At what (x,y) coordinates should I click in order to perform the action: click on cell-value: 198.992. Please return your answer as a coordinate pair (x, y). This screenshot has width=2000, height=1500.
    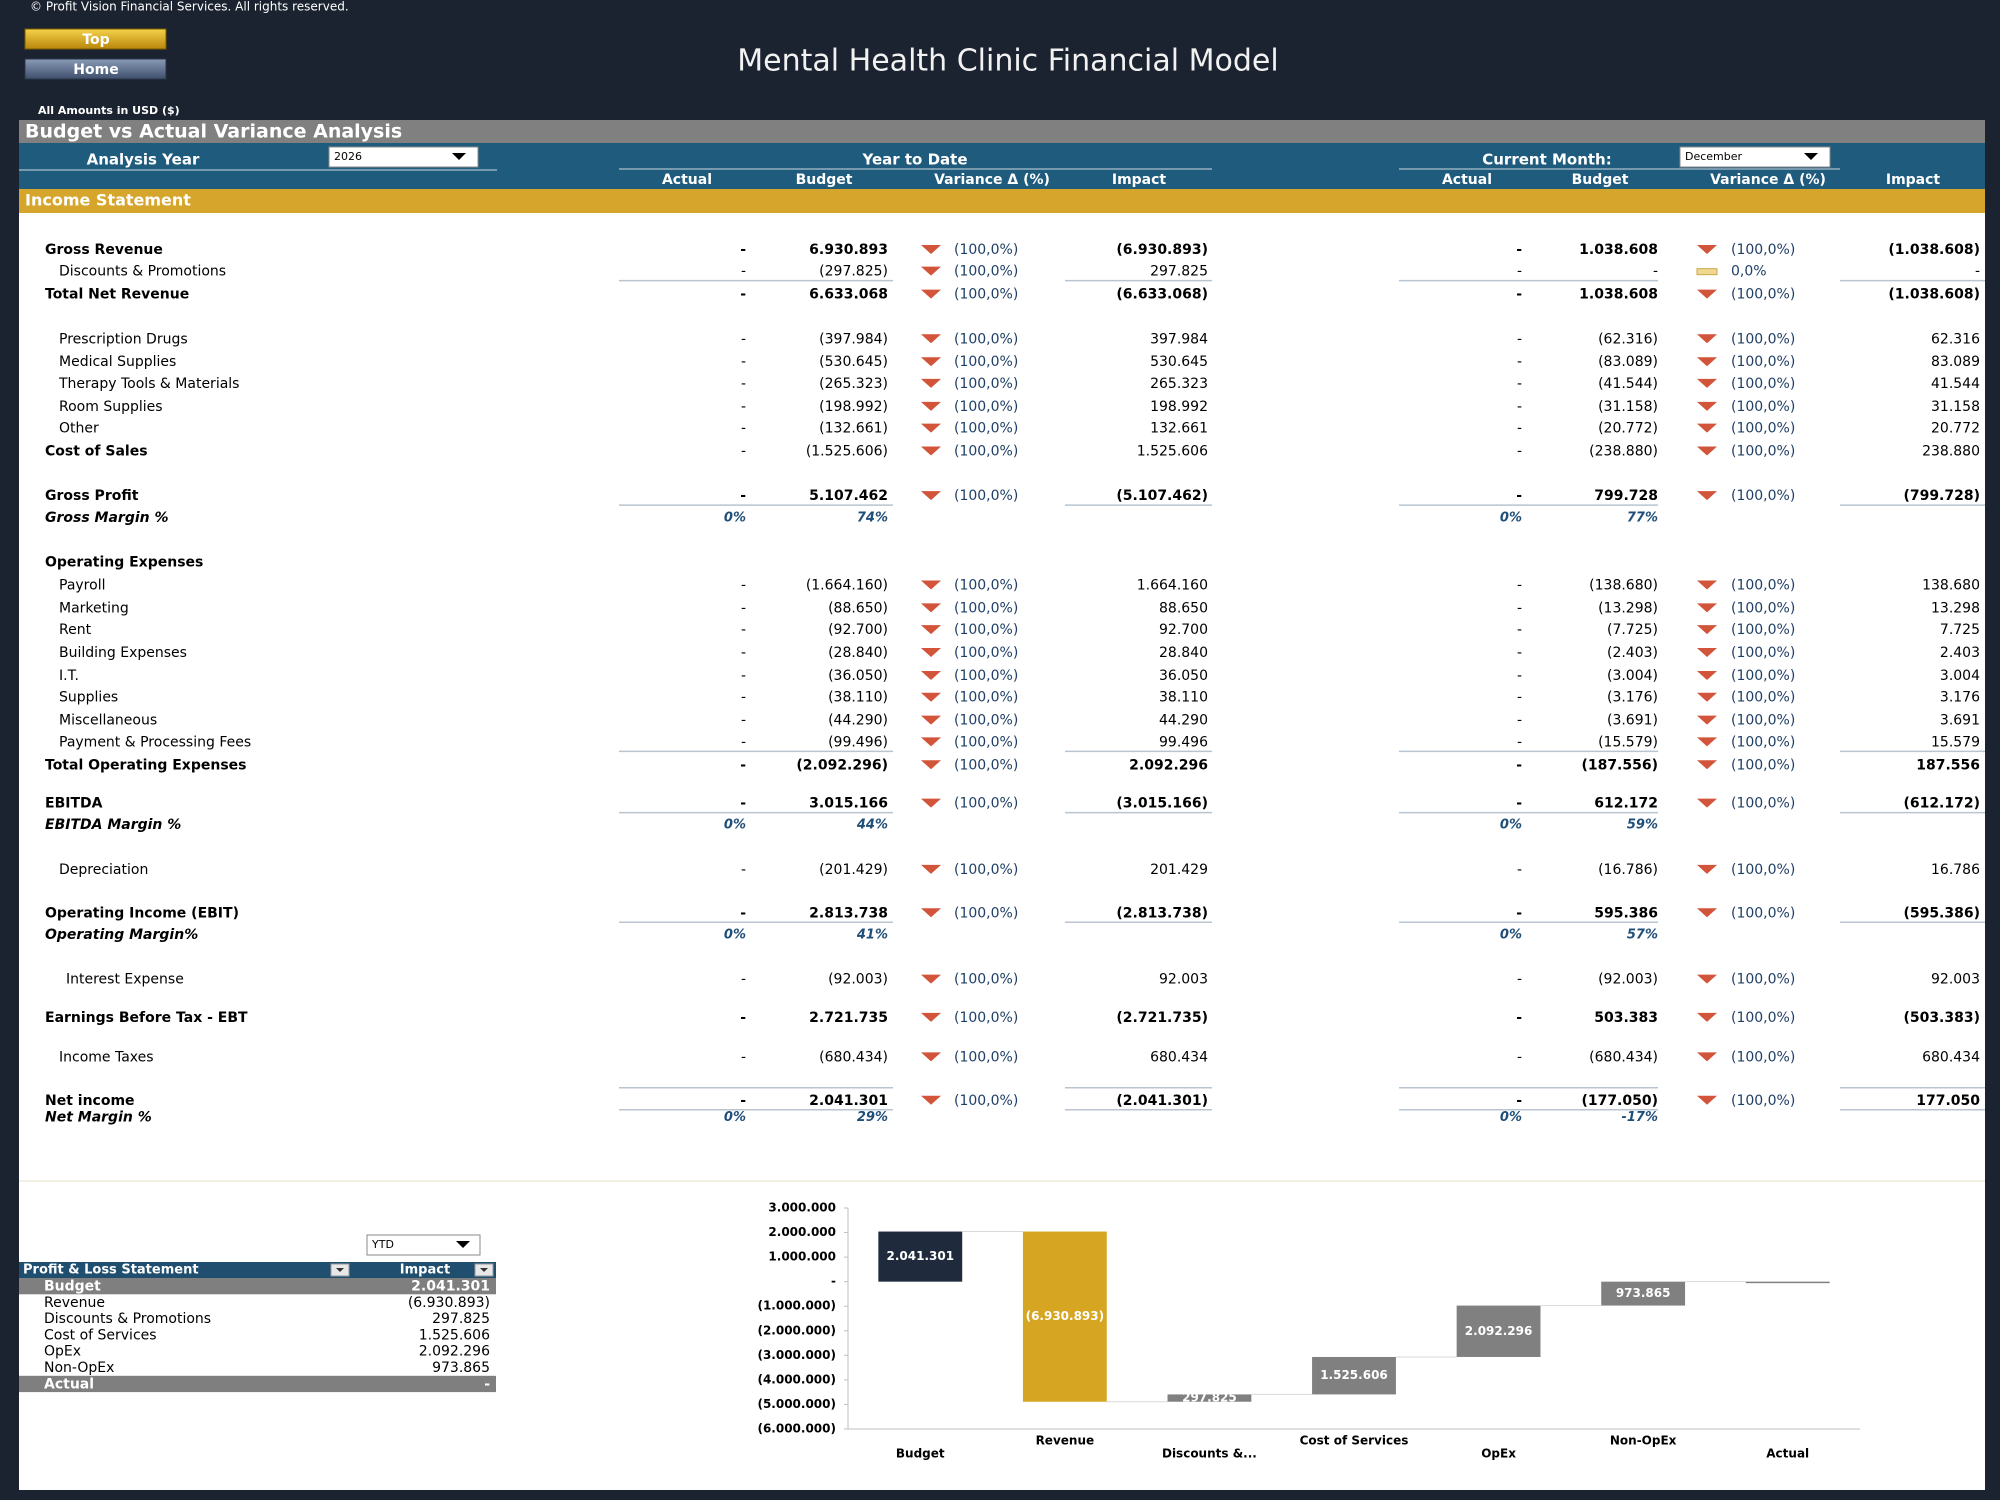
    Looking at the image, I should click on (1179, 407).